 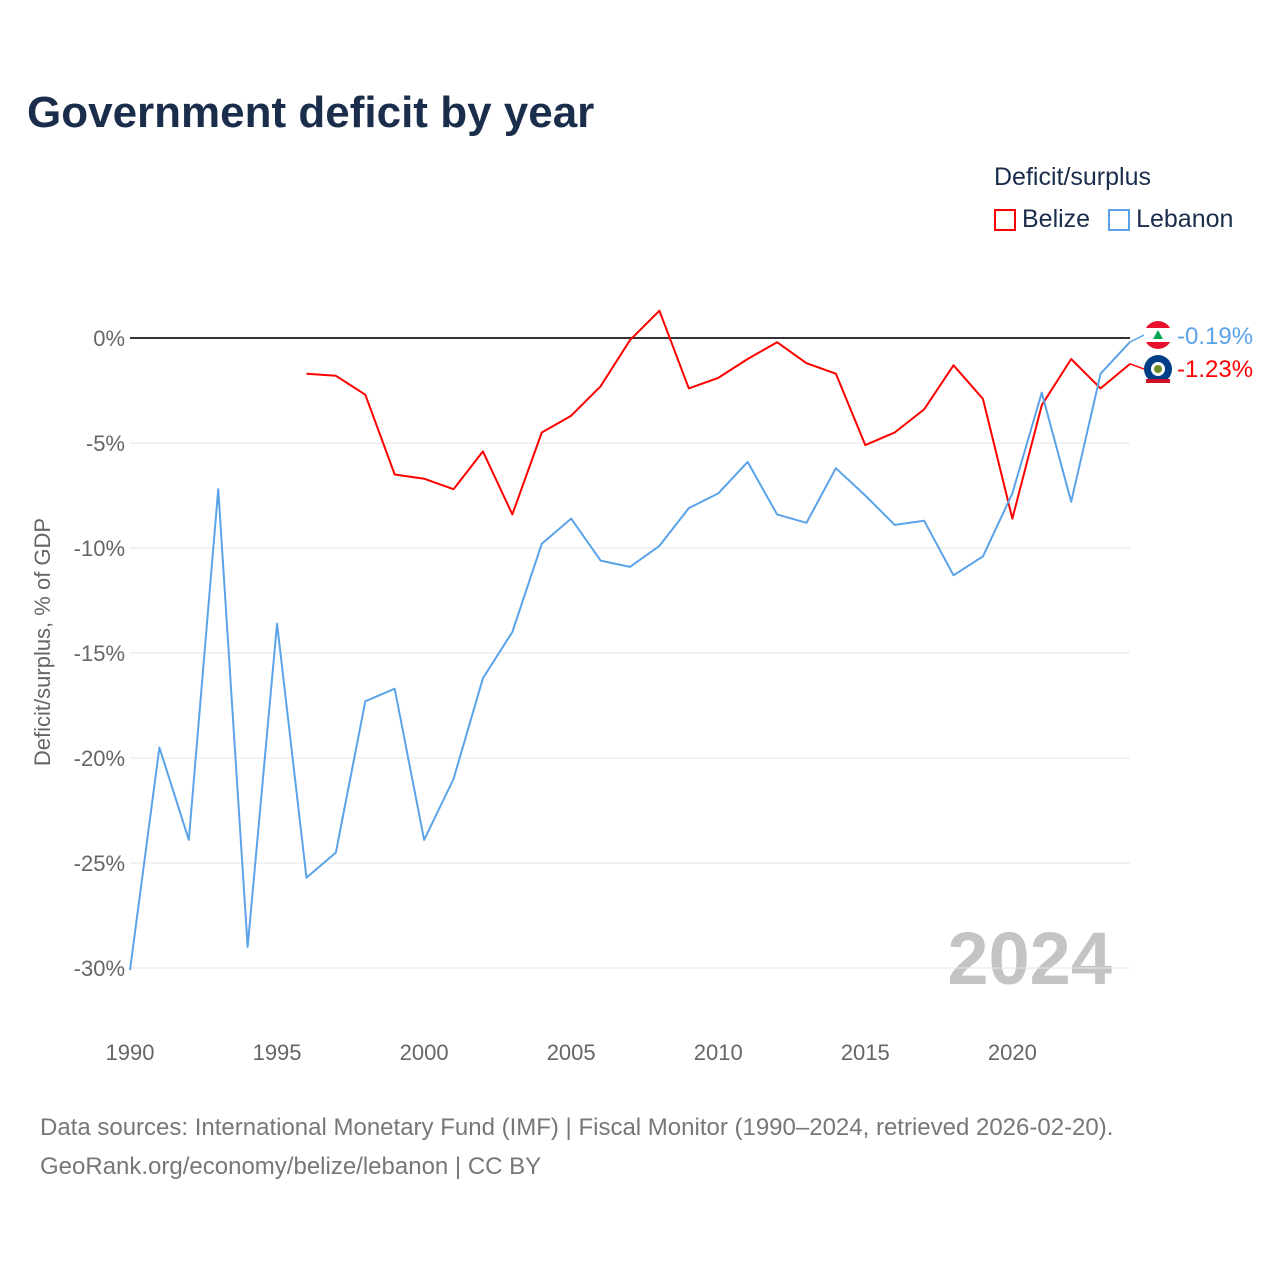 What do you see at coordinates (311, 112) in the screenshot?
I see `chart-title: Government deficit by year` at bounding box center [311, 112].